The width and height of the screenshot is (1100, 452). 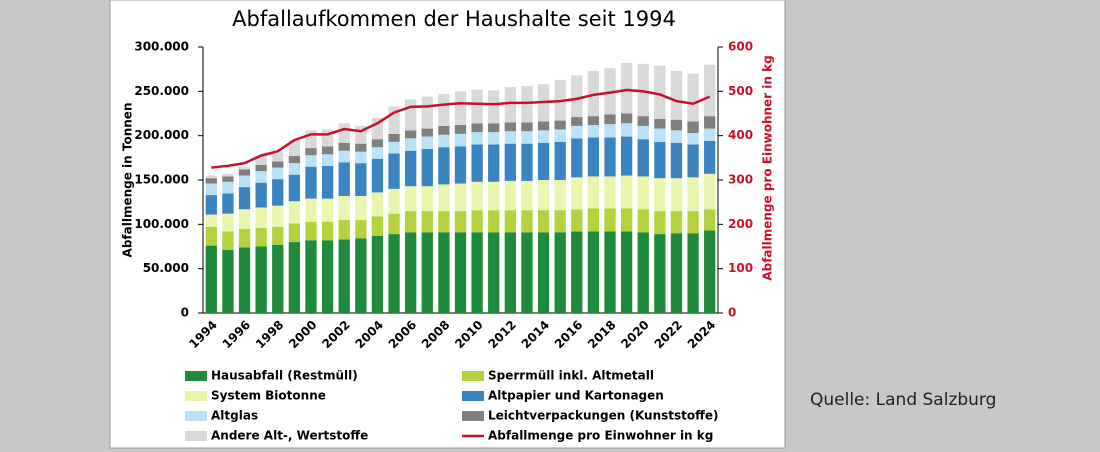 What do you see at coordinates (576, 396) in the screenshot?
I see `legend-label: Altpapier und Kartonagen` at bounding box center [576, 396].